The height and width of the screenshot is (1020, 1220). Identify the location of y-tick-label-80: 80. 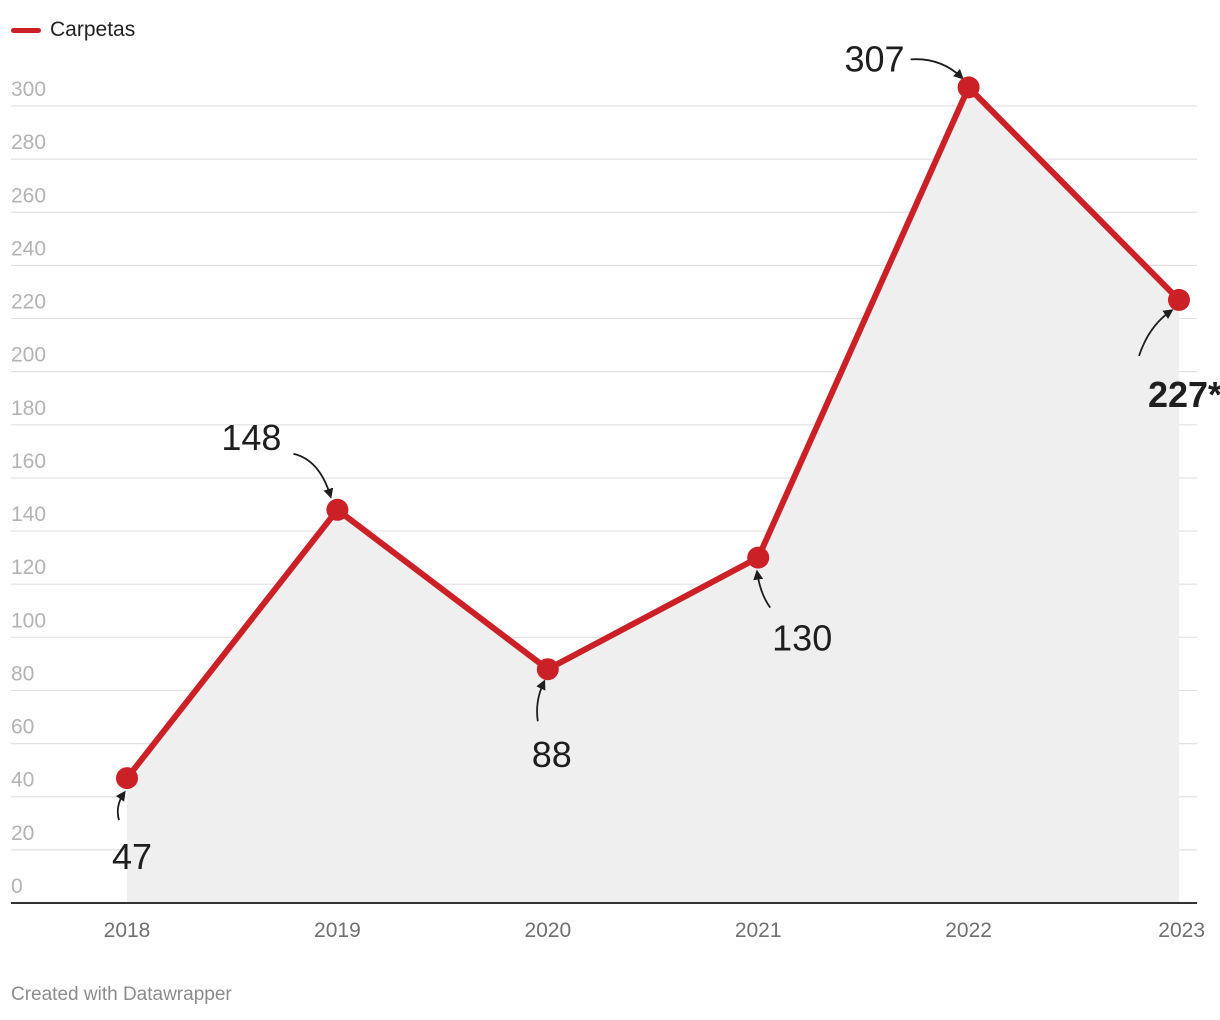
(22, 673).